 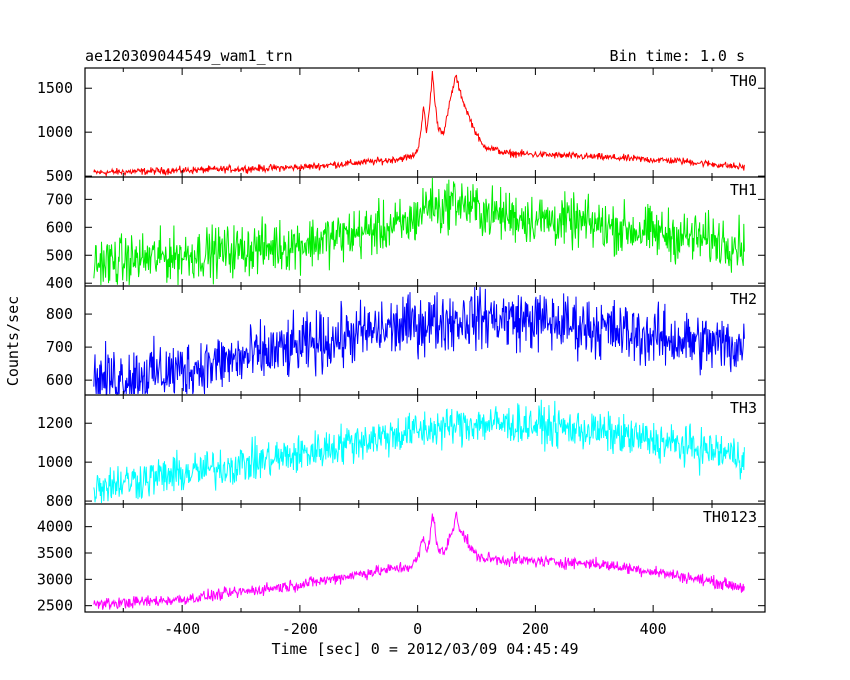 I want to click on series-line-th2, so click(x=419, y=341).